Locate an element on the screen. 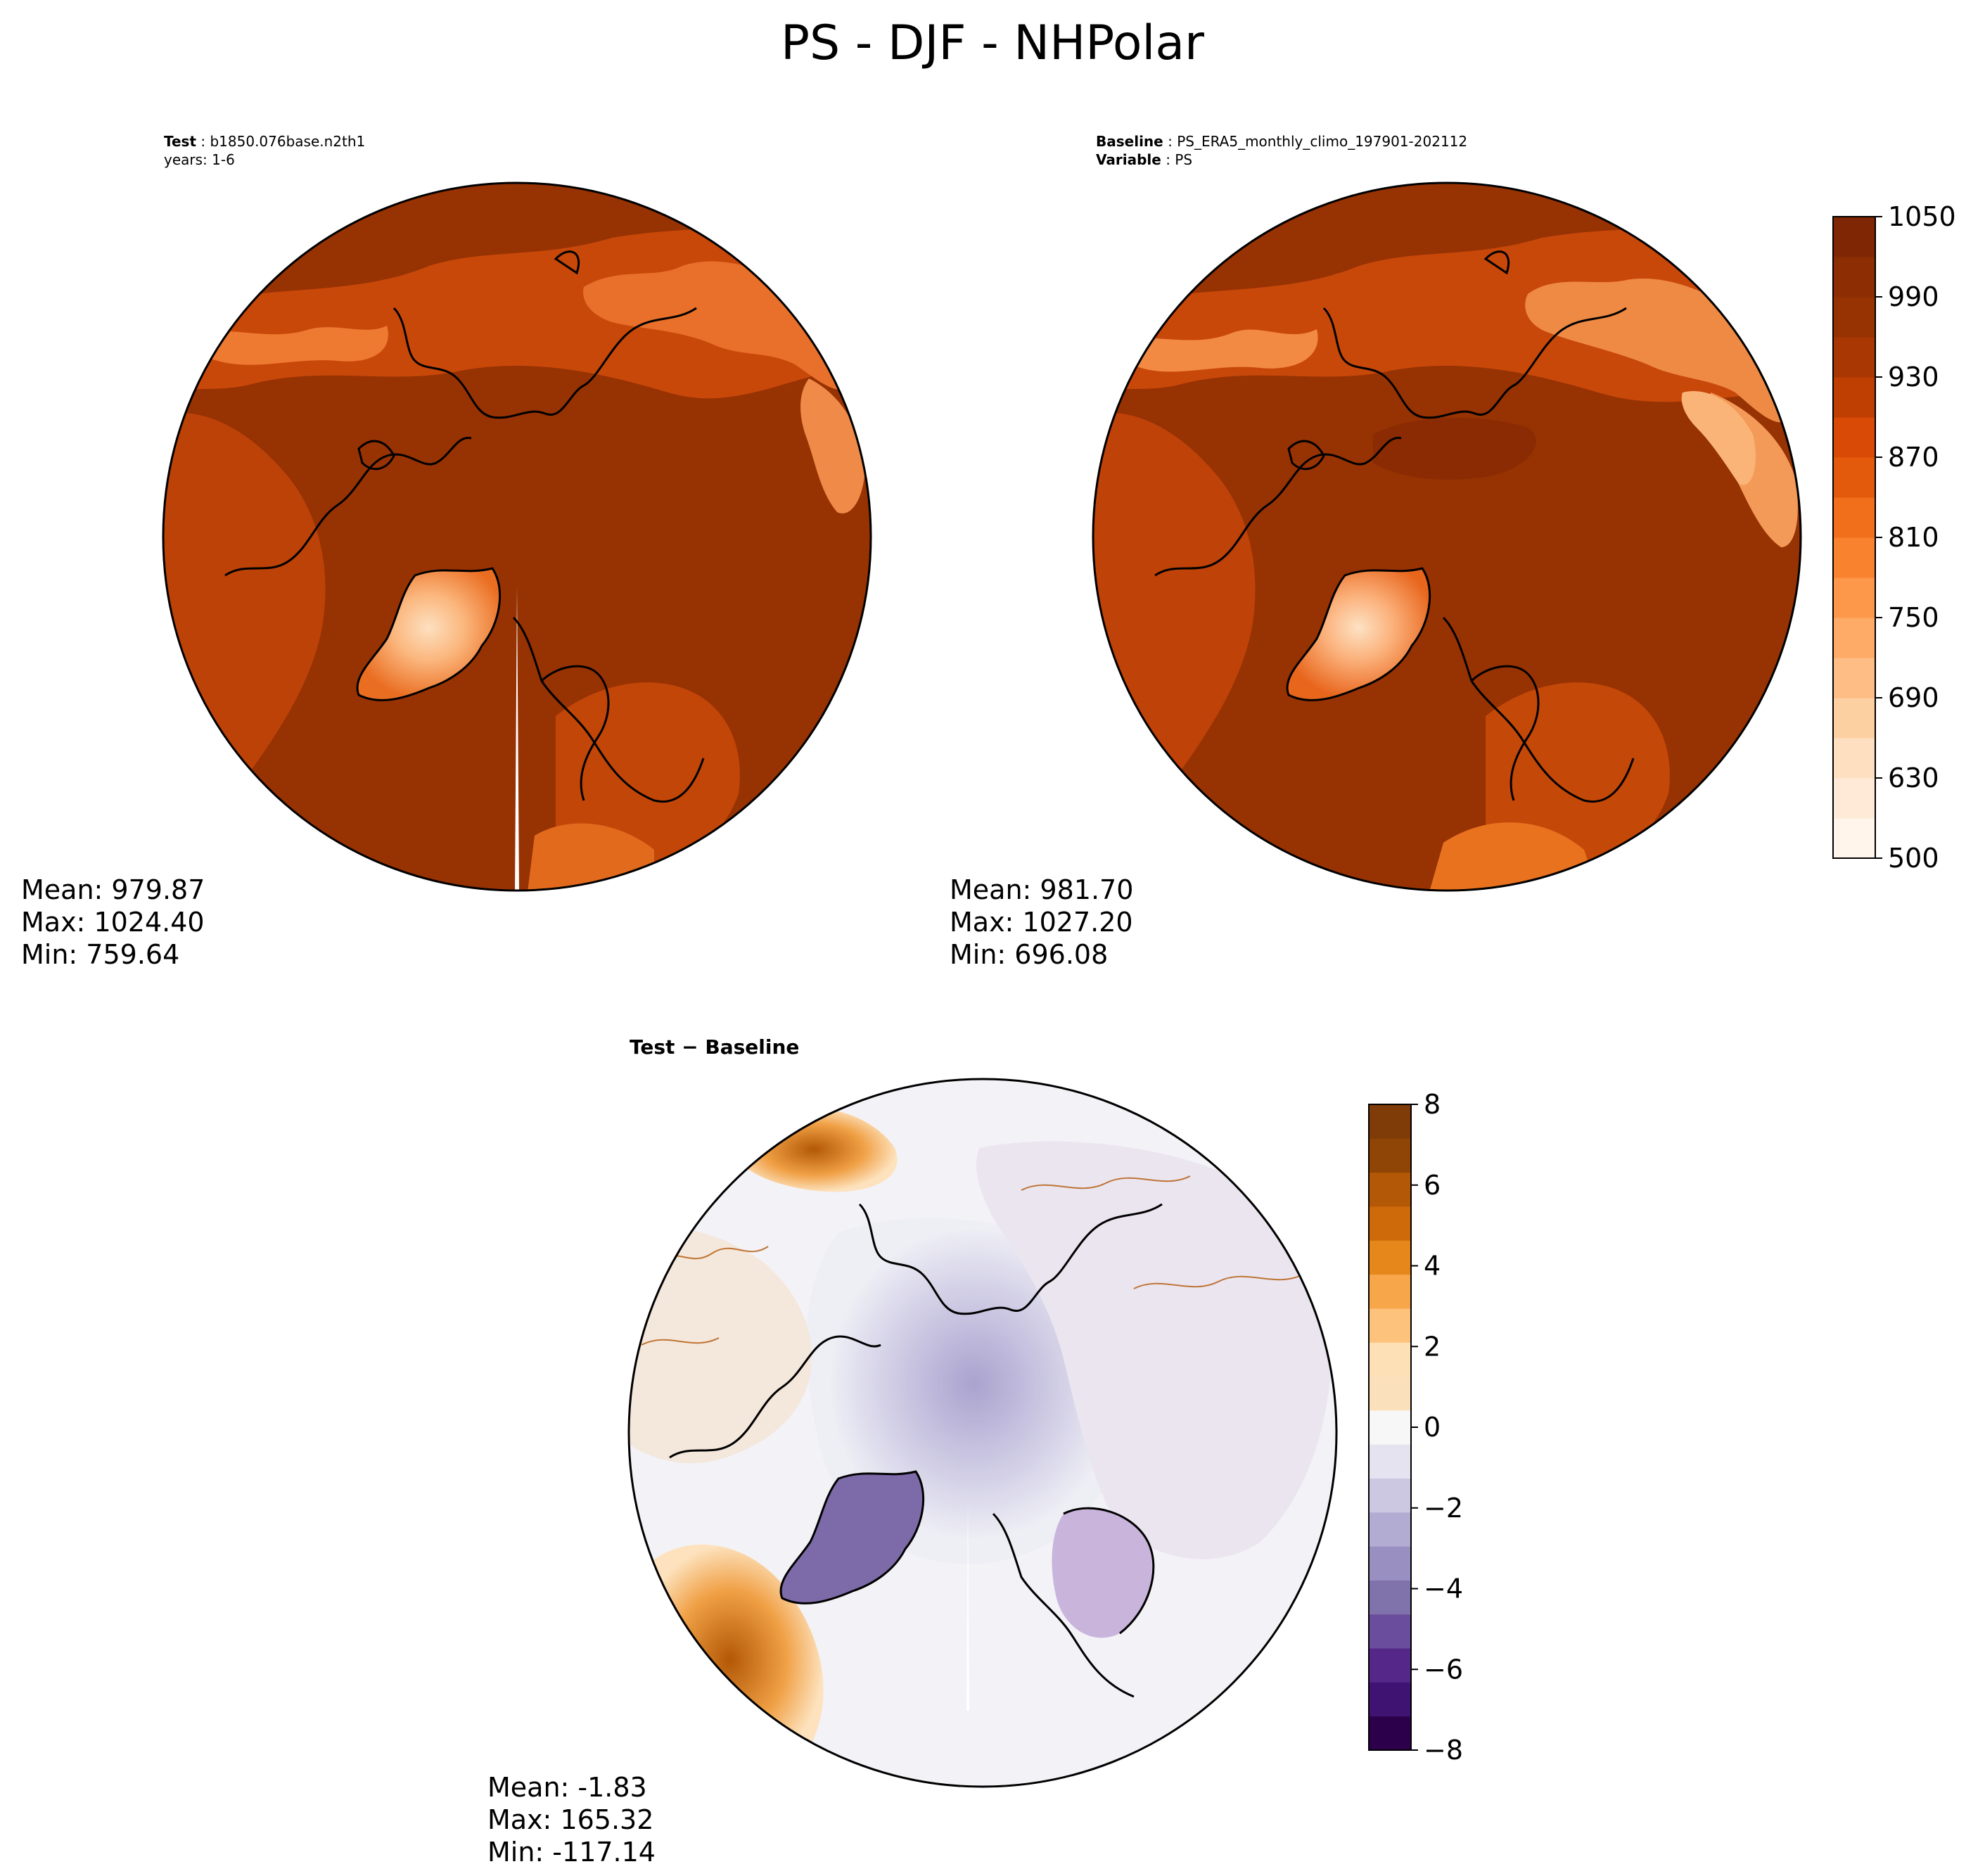  baseline-variable: Variable : PS is located at coordinates (1144, 159).